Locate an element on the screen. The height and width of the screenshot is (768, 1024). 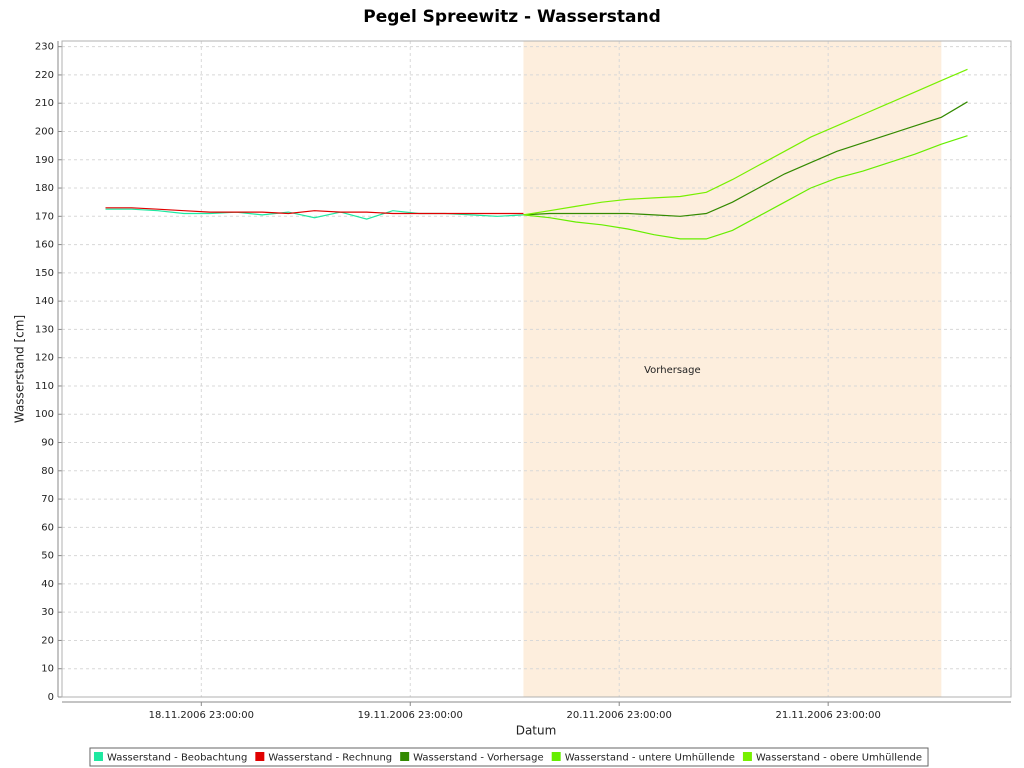
y-tick-label: 90 is located at coordinates (47, 443).